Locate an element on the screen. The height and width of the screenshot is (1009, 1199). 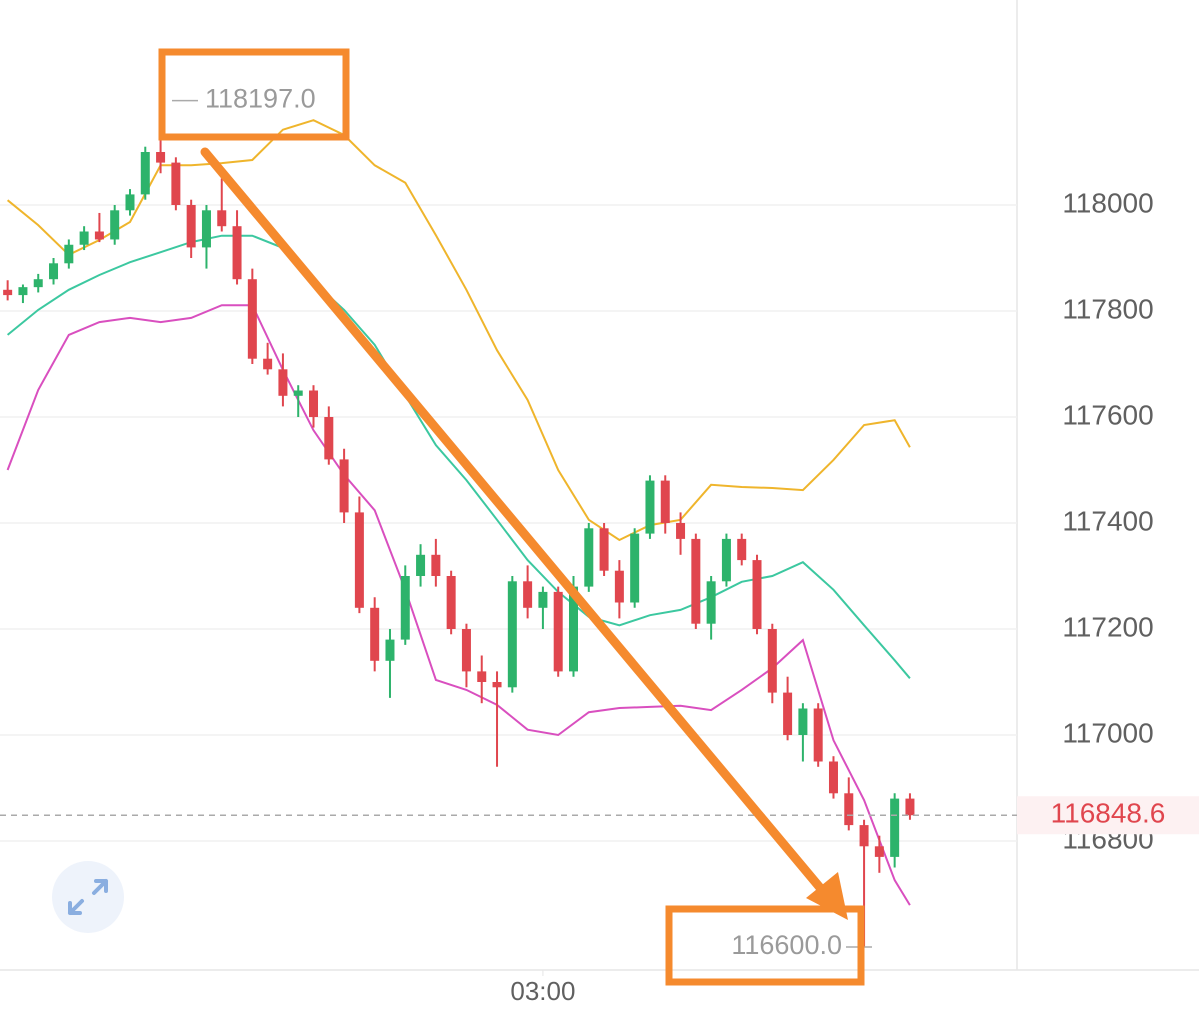
expand-icon is located at coordinates (88, 897).